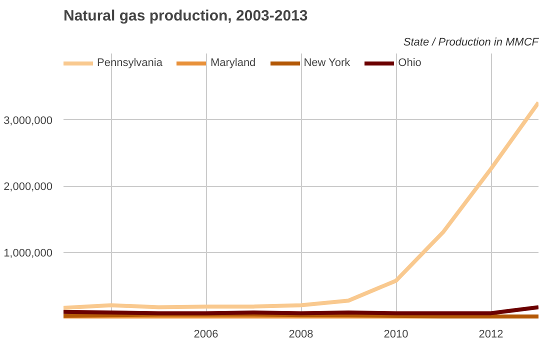  Describe the element at coordinates (28, 187) in the screenshot. I see `y-tick-label: 2,000,000` at that location.